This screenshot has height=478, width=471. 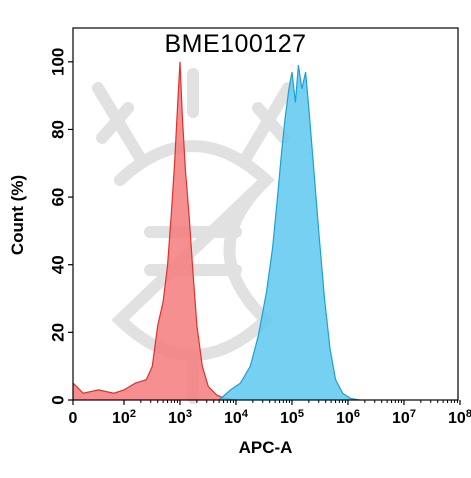 I want to click on x-tick-label: 10³, so click(x=180, y=417).